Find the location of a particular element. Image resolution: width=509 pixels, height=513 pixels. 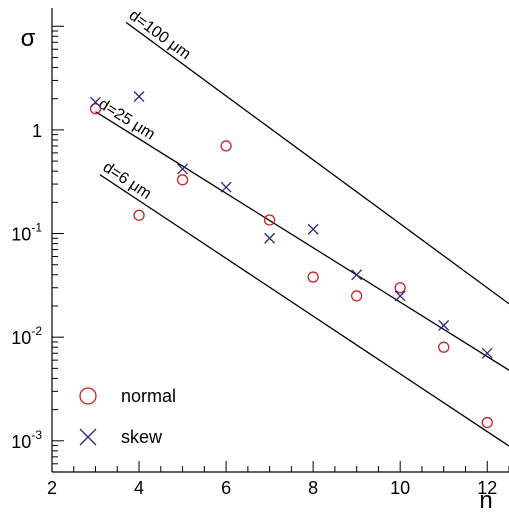

x-tick-label: 4 is located at coordinates (139, 488).